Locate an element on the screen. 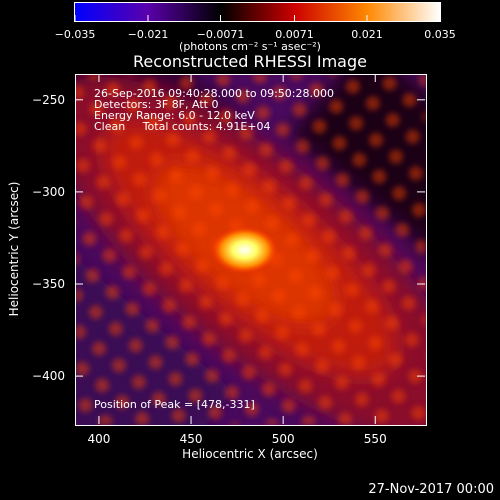  colorbar-tick-label: 0.035 is located at coordinates (440, 34).